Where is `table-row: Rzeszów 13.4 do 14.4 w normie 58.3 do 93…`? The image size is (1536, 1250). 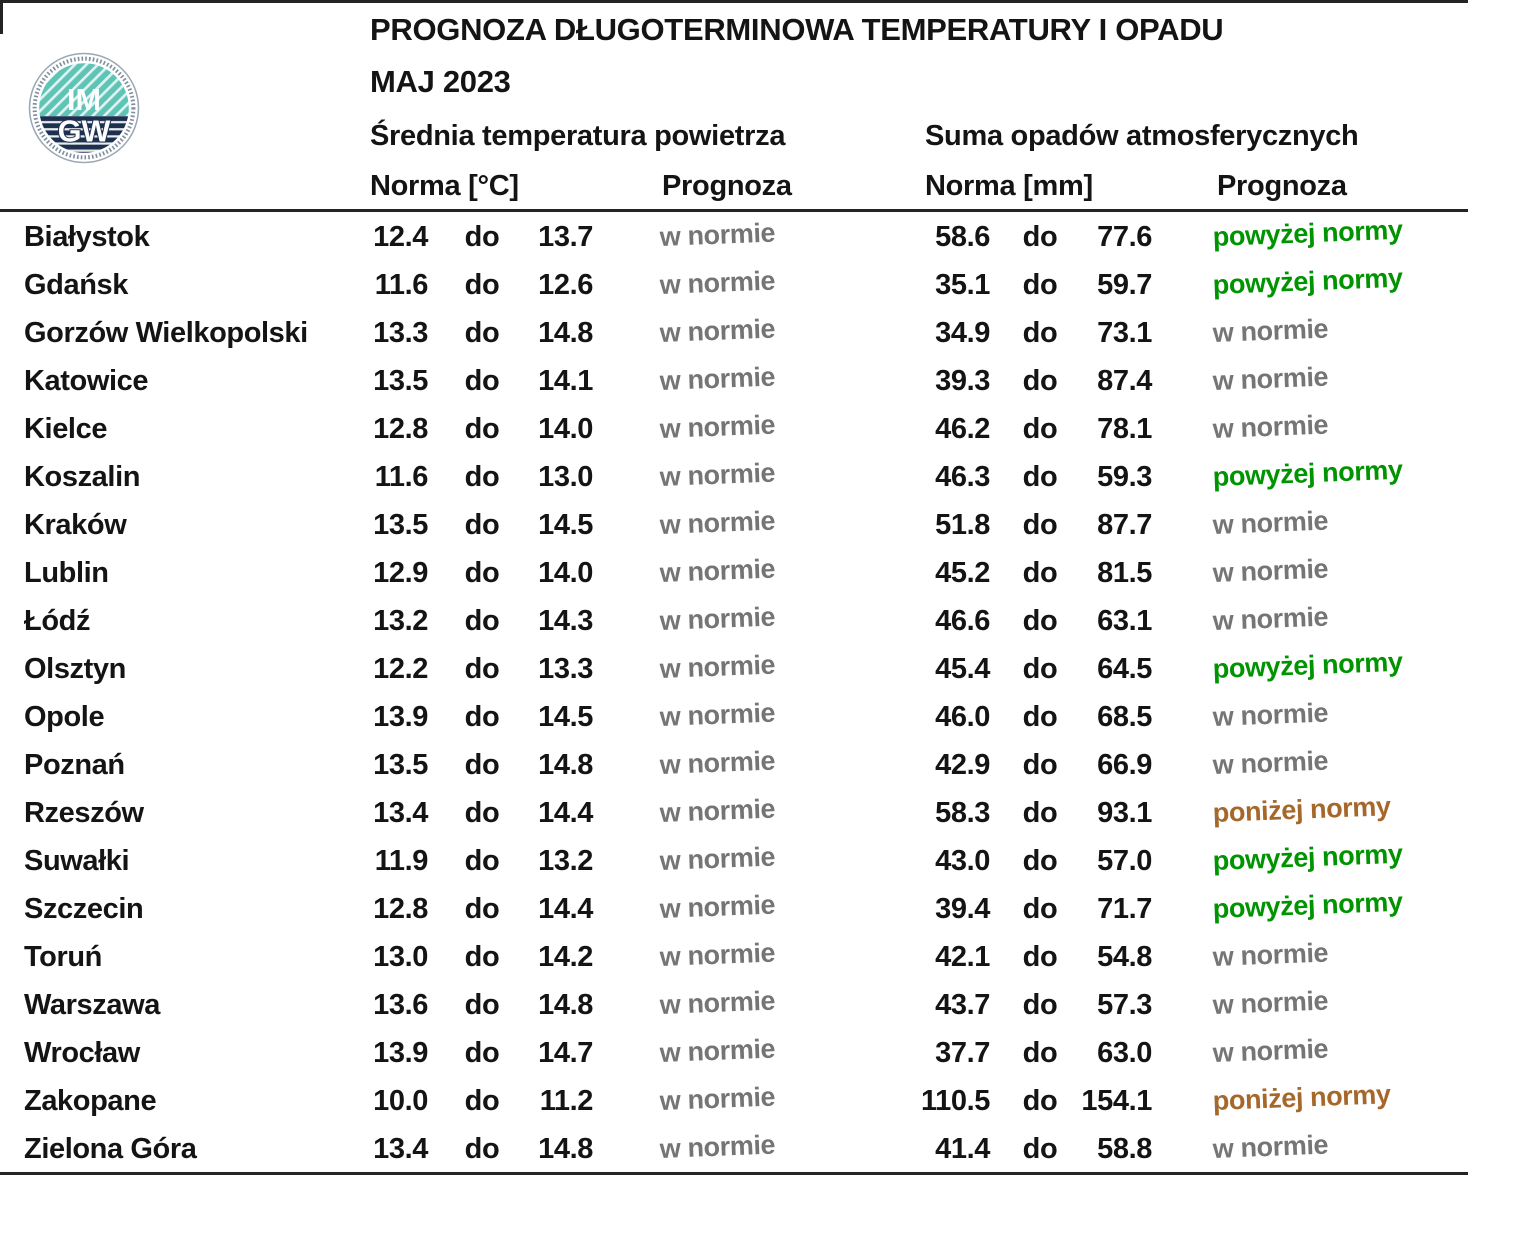
table-row: Rzeszów 13.4 do 14.4 w normie 58.3 do 93… is located at coordinates (768, 813).